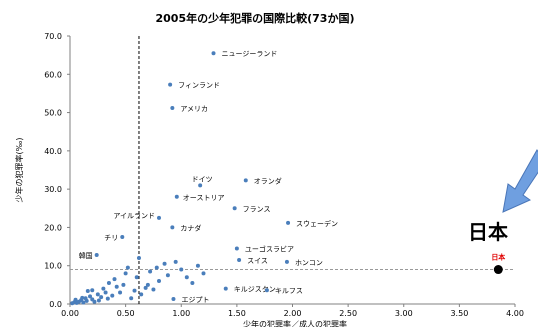 The height and width of the screenshot is (327, 538). What do you see at coordinates (194, 109) in the screenshot?
I see `point-label: アメリカ` at bounding box center [194, 109].